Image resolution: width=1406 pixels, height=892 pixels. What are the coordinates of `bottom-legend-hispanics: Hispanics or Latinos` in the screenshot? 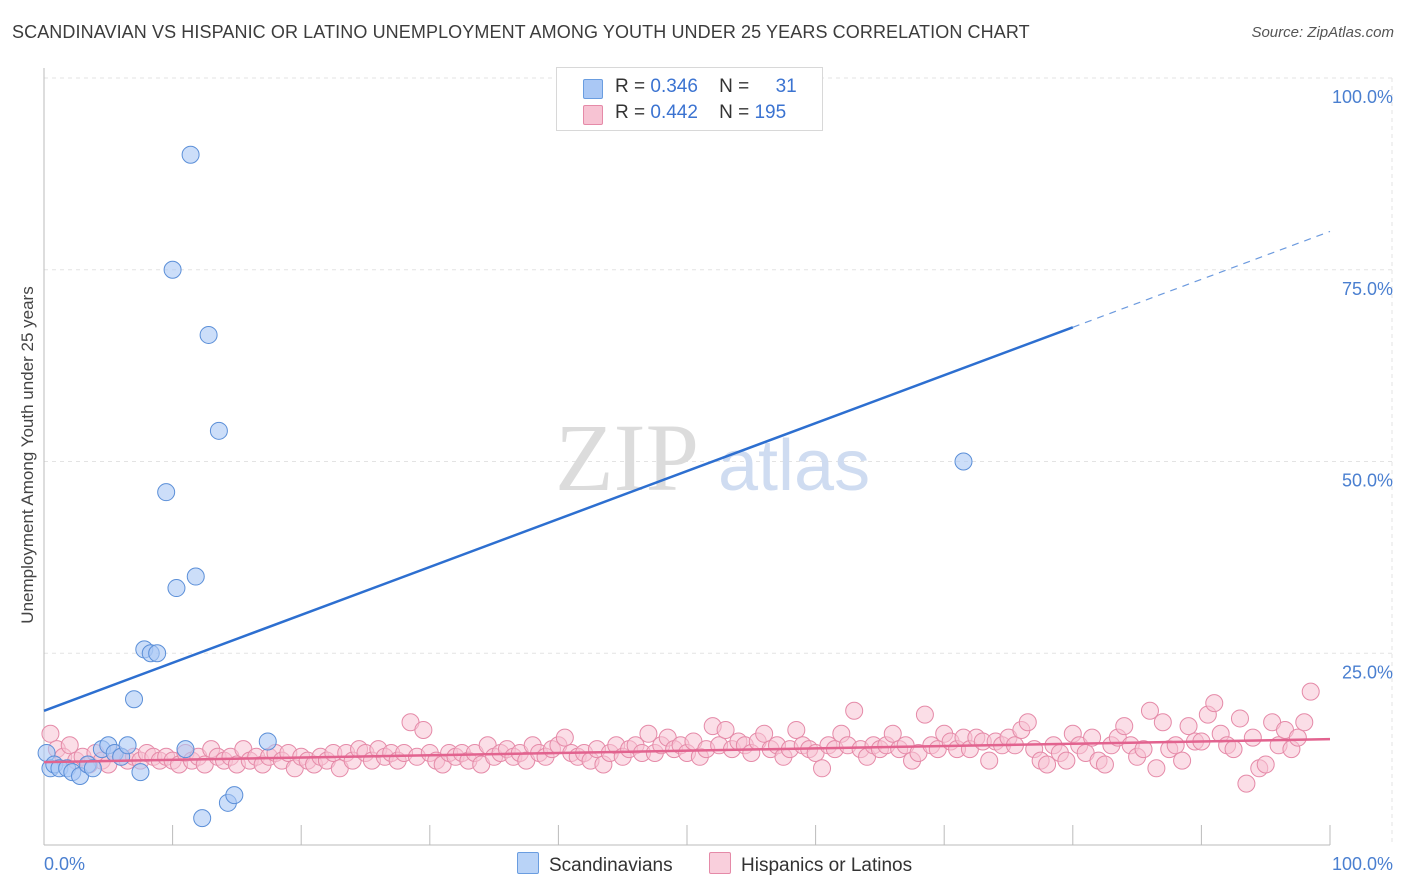 It's located at (810, 864).